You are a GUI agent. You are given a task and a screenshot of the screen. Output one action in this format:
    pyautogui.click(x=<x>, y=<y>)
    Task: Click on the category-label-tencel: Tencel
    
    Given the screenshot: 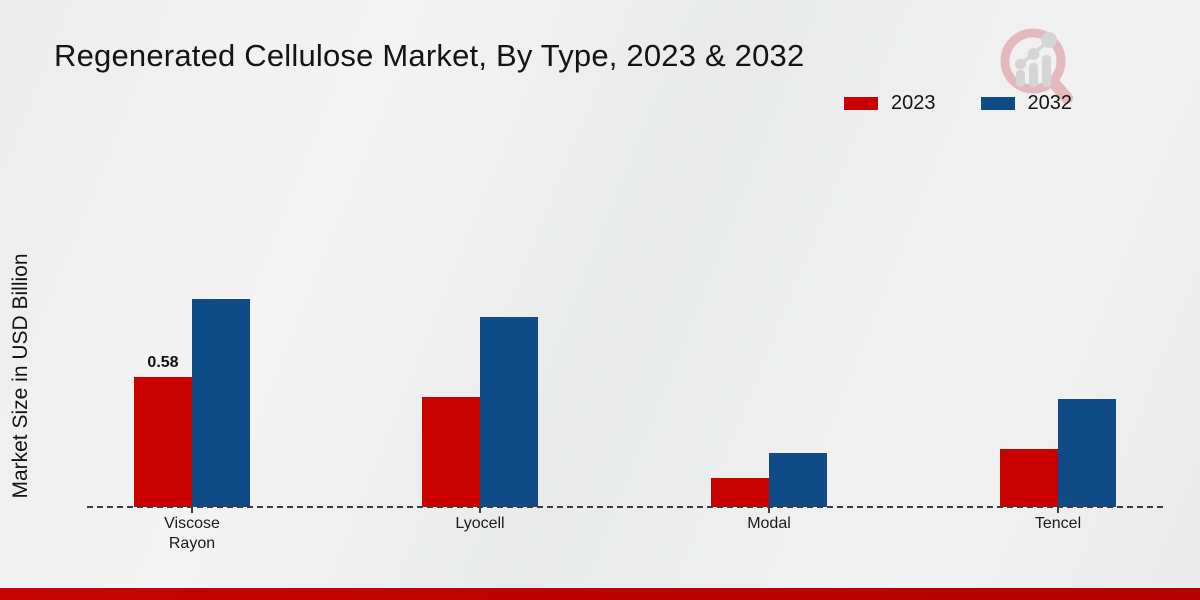 What is the action you would take?
    pyautogui.click(x=1058, y=523)
    